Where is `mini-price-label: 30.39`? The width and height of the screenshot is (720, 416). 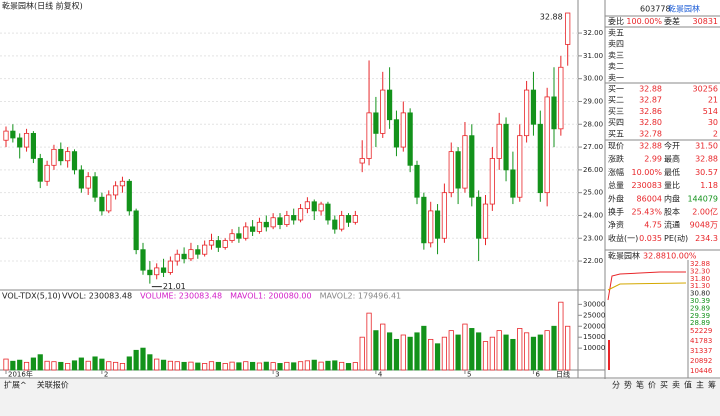 mini-price-label: 30.39 is located at coordinates (700, 301).